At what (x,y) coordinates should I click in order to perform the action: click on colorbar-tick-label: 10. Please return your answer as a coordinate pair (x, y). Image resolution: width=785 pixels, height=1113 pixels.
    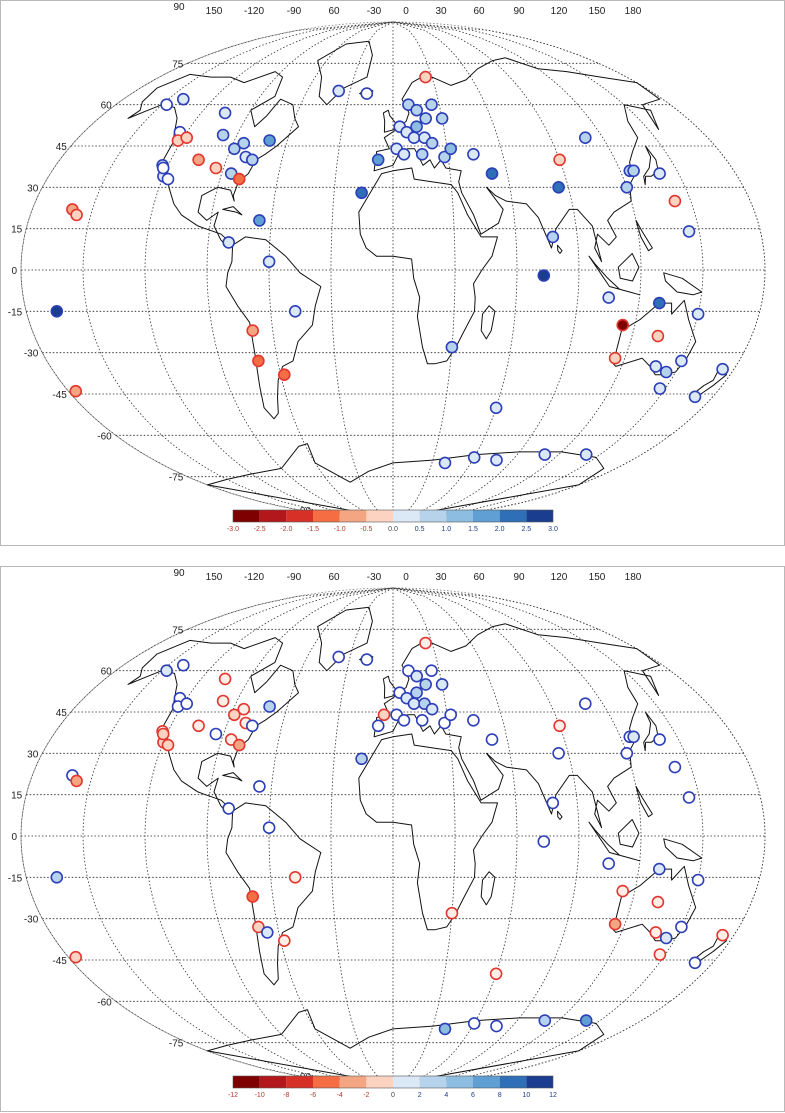
    Looking at the image, I should click on (526, 1095).